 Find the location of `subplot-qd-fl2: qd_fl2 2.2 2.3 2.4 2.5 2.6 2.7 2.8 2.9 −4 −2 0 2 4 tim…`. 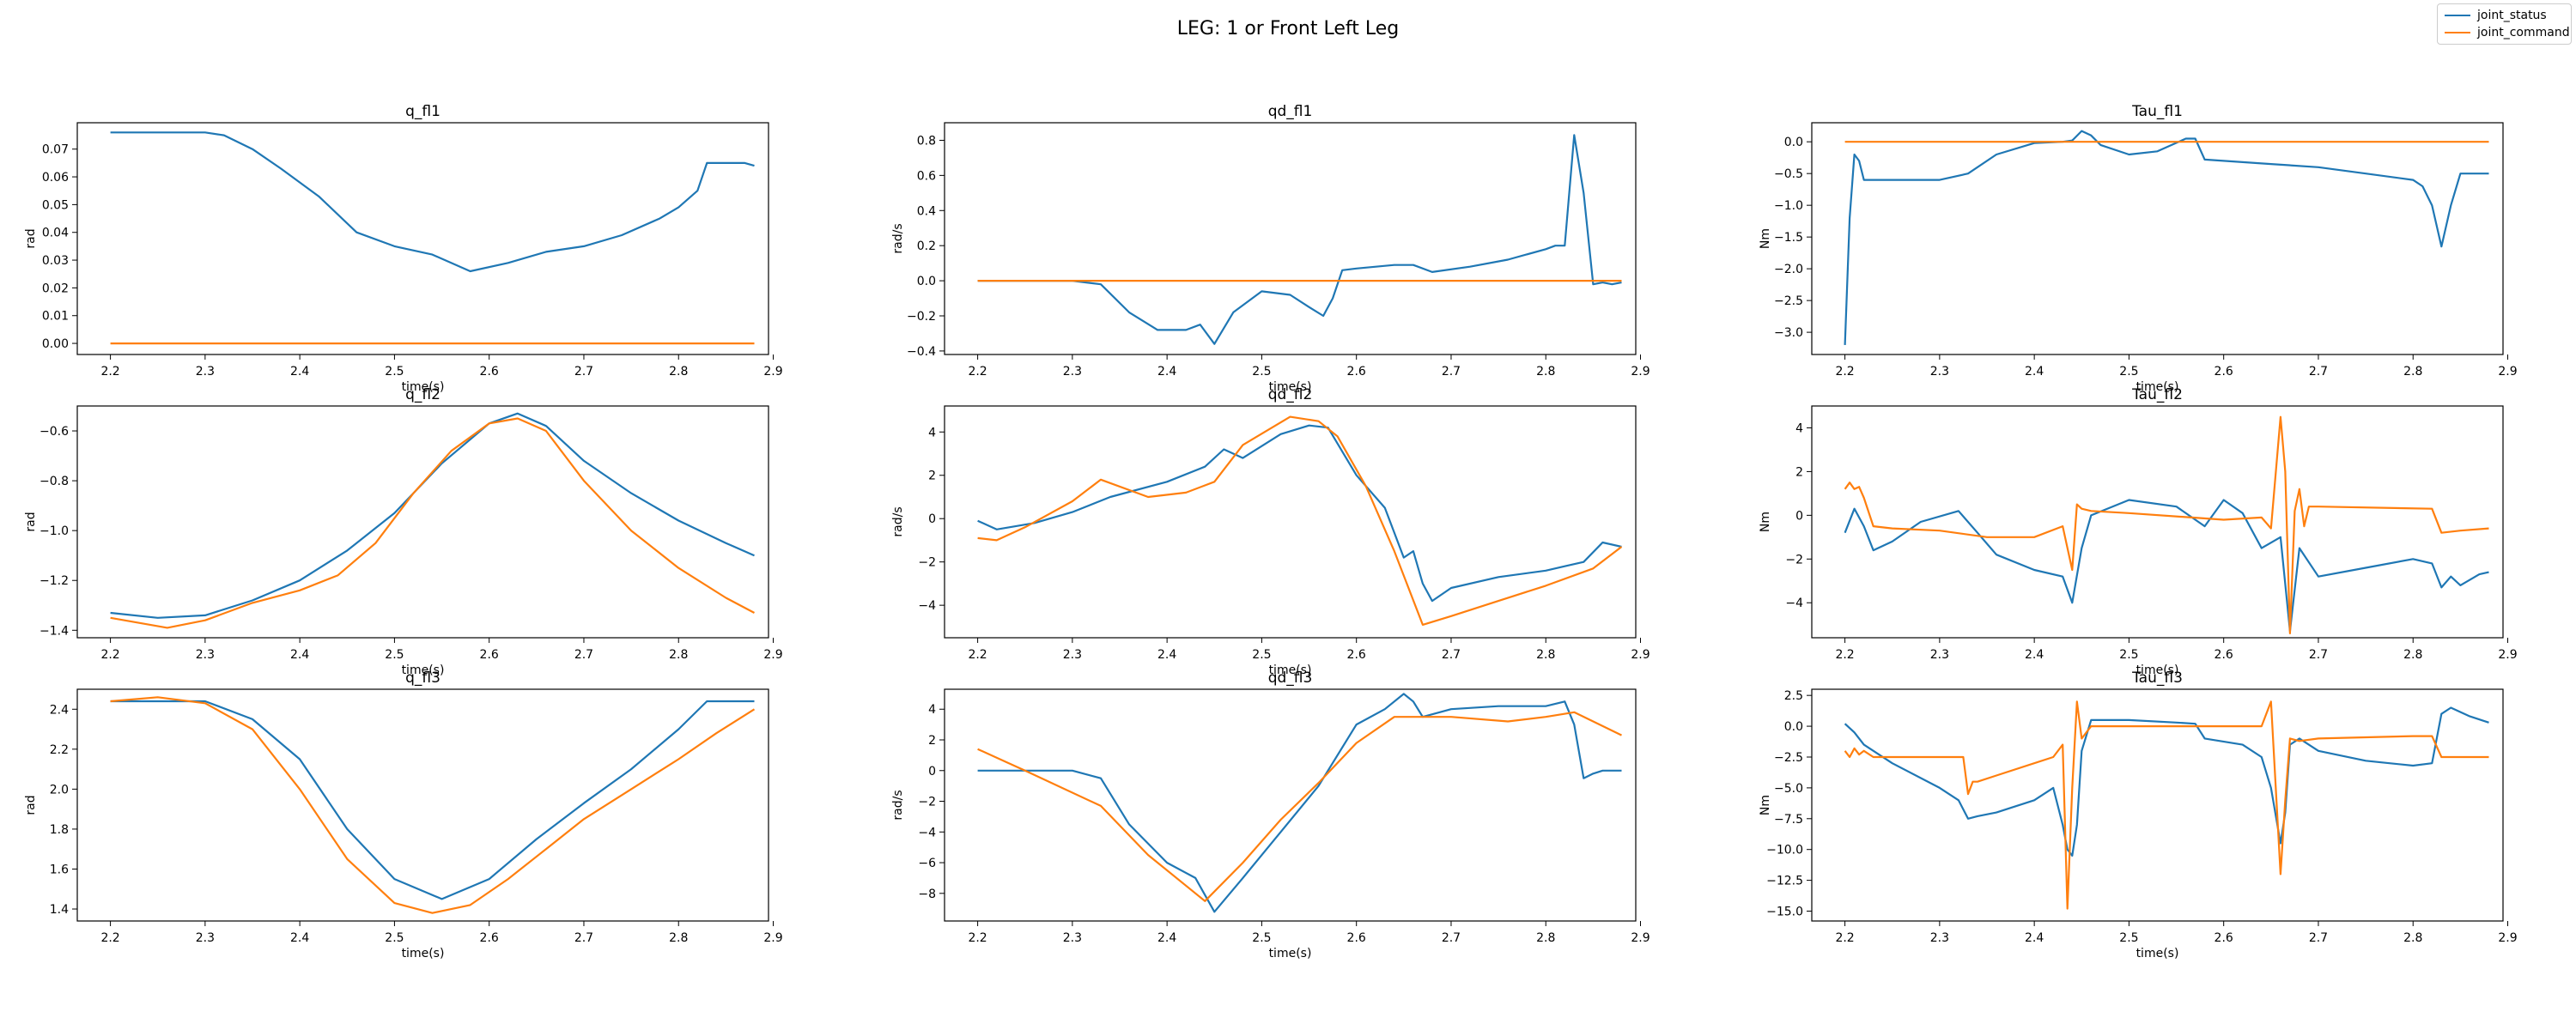

subplot-qd-fl2: qd_fl2 2.2 2.3 2.4 2.5 2.6 2.7 2.8 2.9 −4 −2 0 2 4 tim… is located at coordinates (1270, 531).